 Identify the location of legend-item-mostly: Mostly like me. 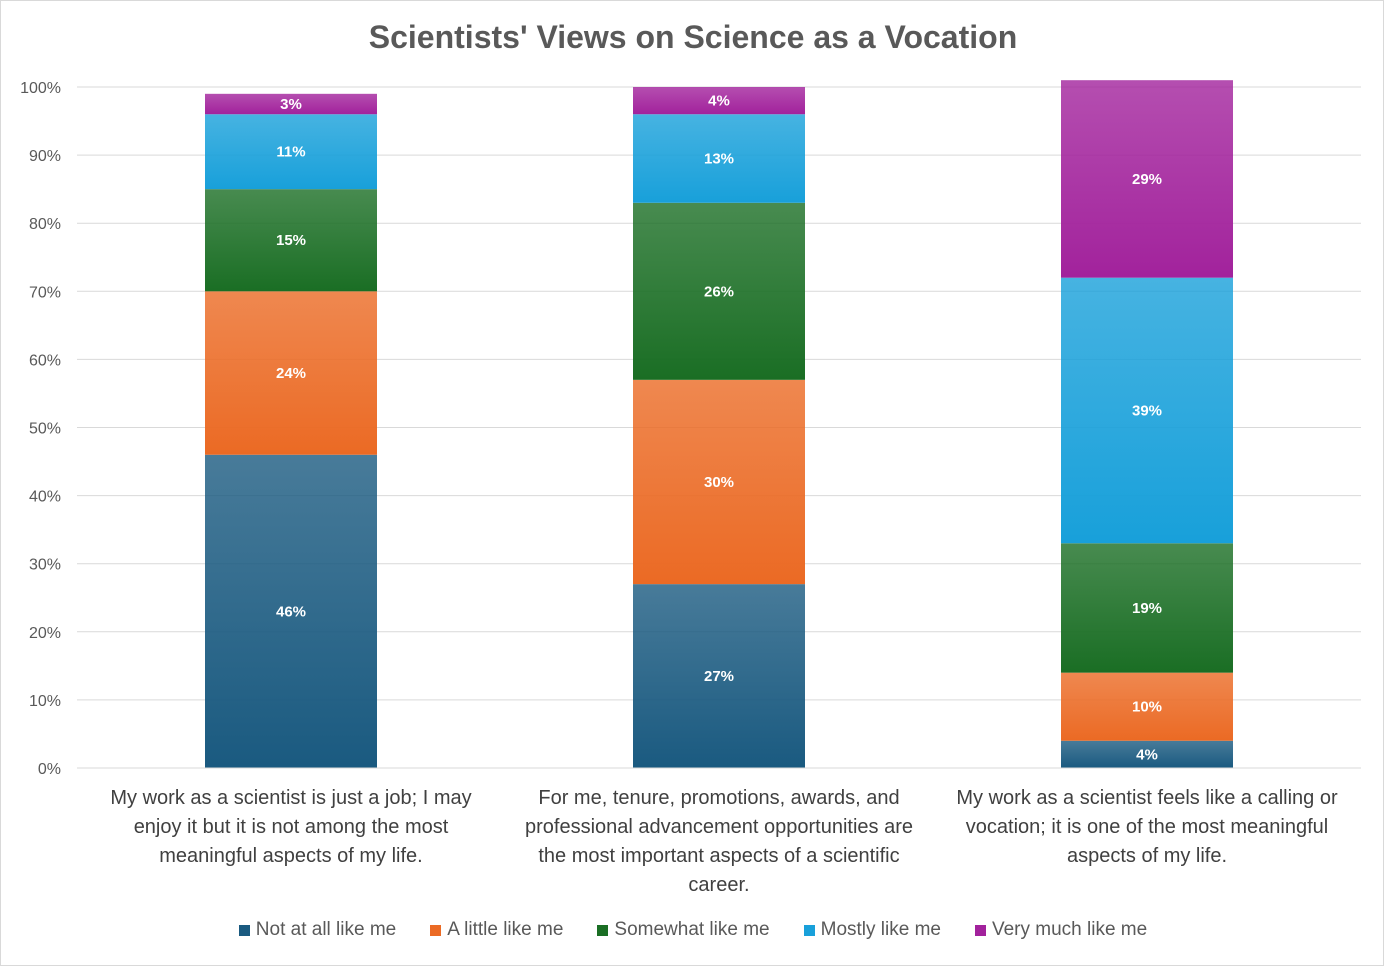
(872, 930).